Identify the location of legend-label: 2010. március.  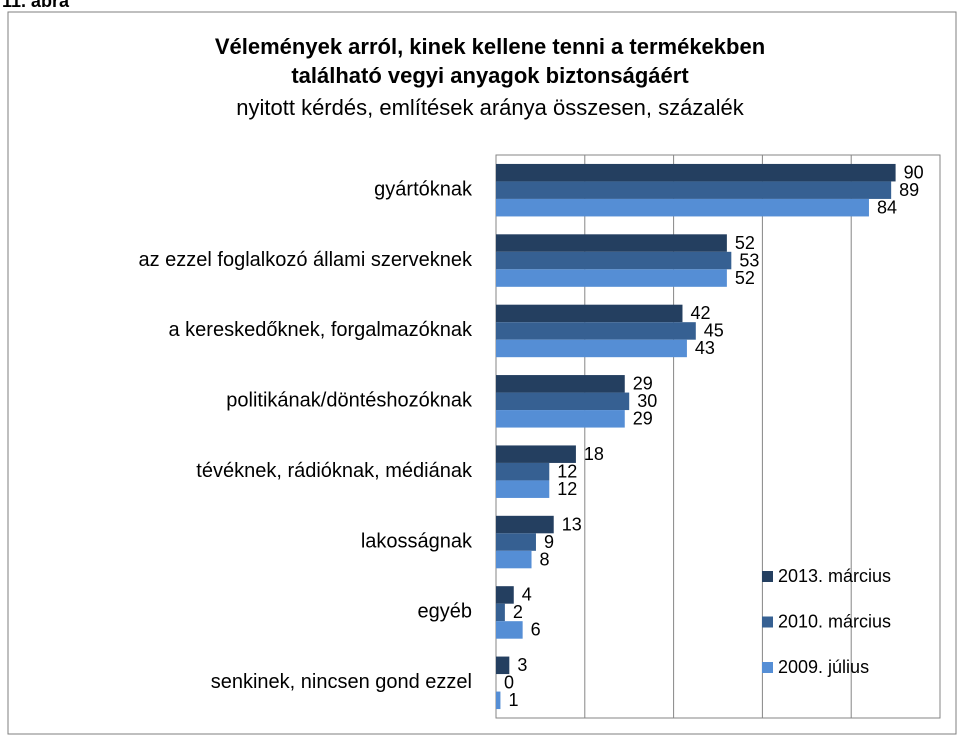
(834, 621).